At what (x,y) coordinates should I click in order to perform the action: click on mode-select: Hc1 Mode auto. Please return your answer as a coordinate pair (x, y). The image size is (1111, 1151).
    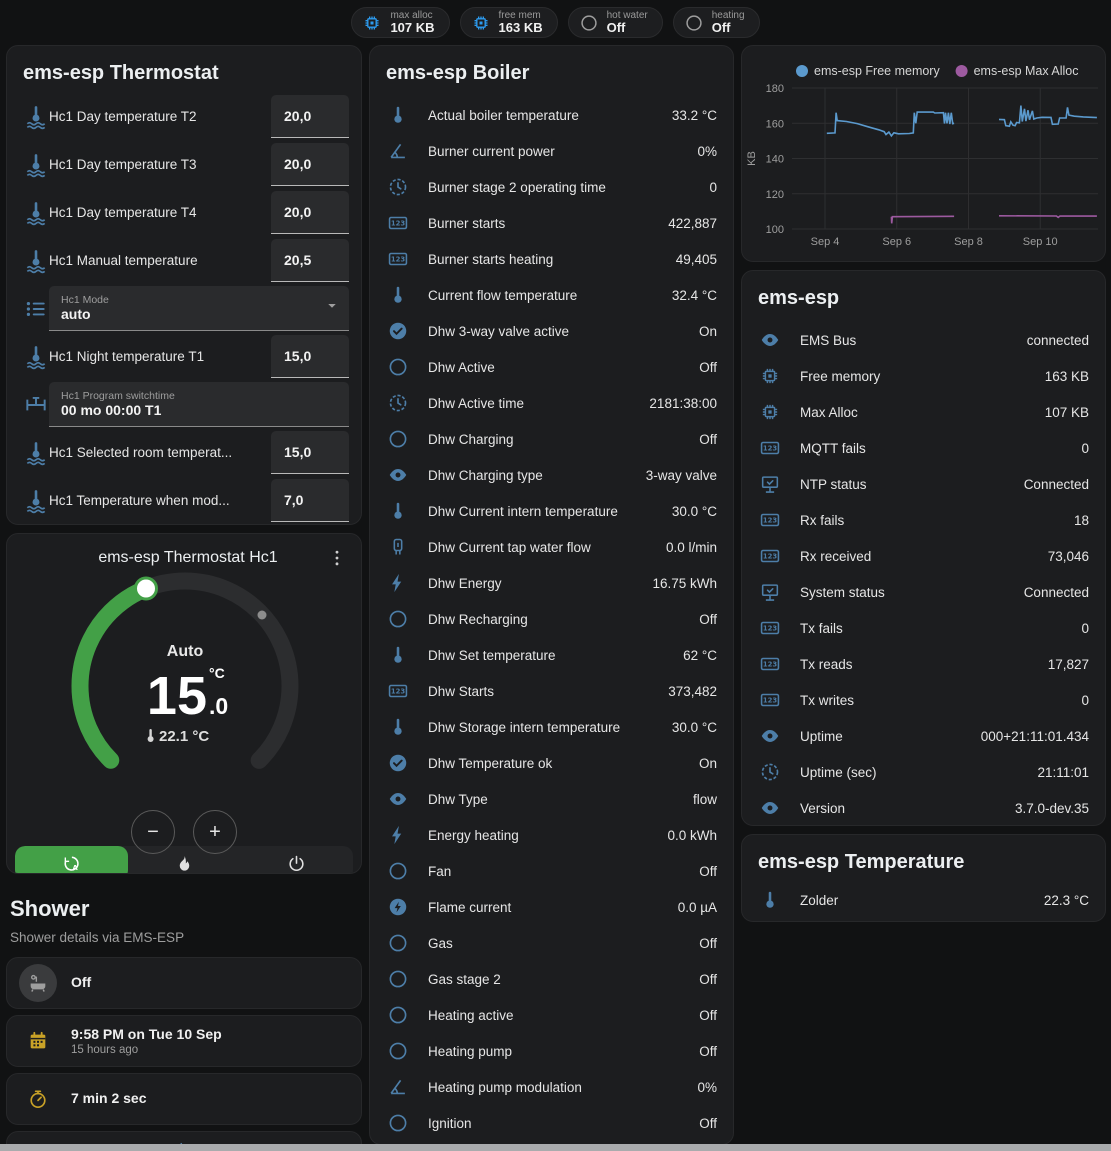
    Looking at the image, I should click on (199, 308).